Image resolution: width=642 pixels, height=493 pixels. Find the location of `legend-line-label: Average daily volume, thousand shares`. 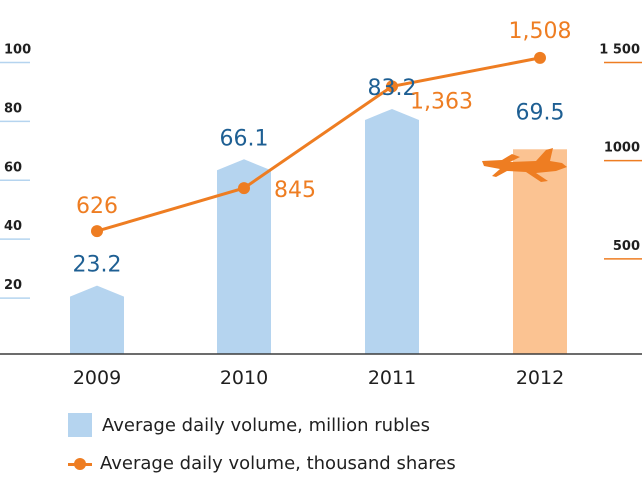

legend-line-label: Average daily volume, thousand shares is located at coordinates (278, 463).